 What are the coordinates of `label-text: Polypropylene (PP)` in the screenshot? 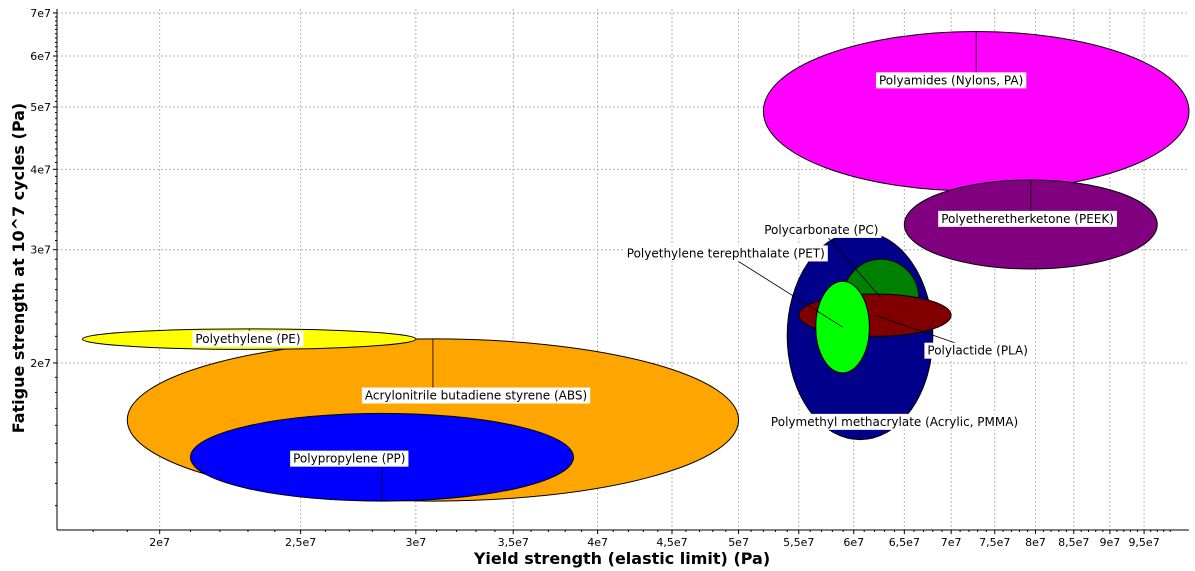 It's located at (349, 459).